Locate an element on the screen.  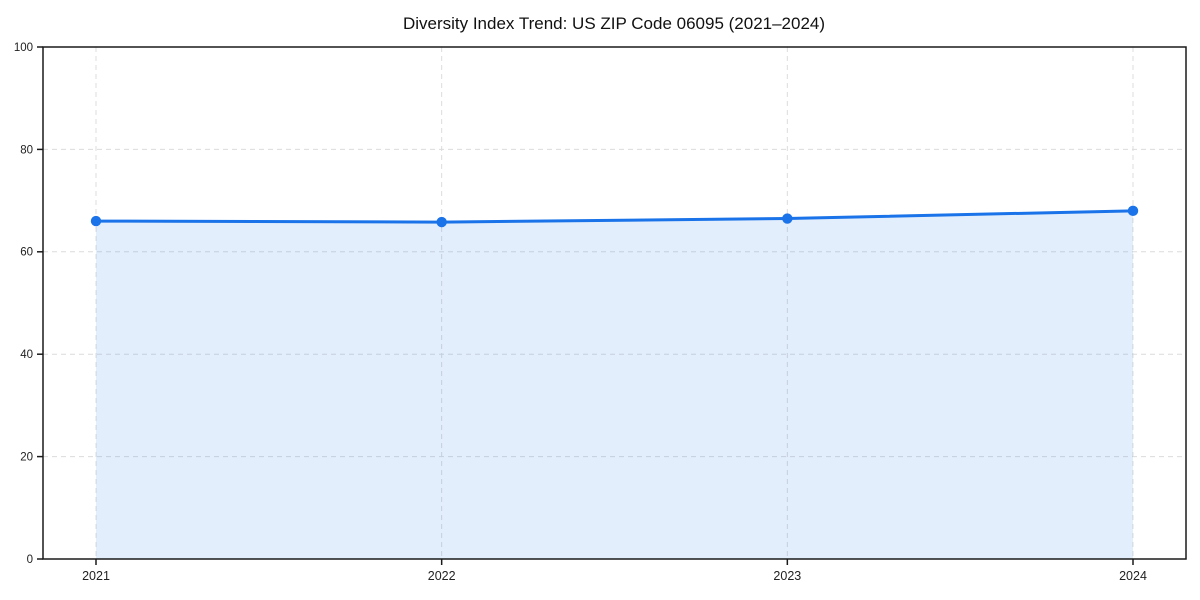
line-layer is located at coordinates (614, 216).